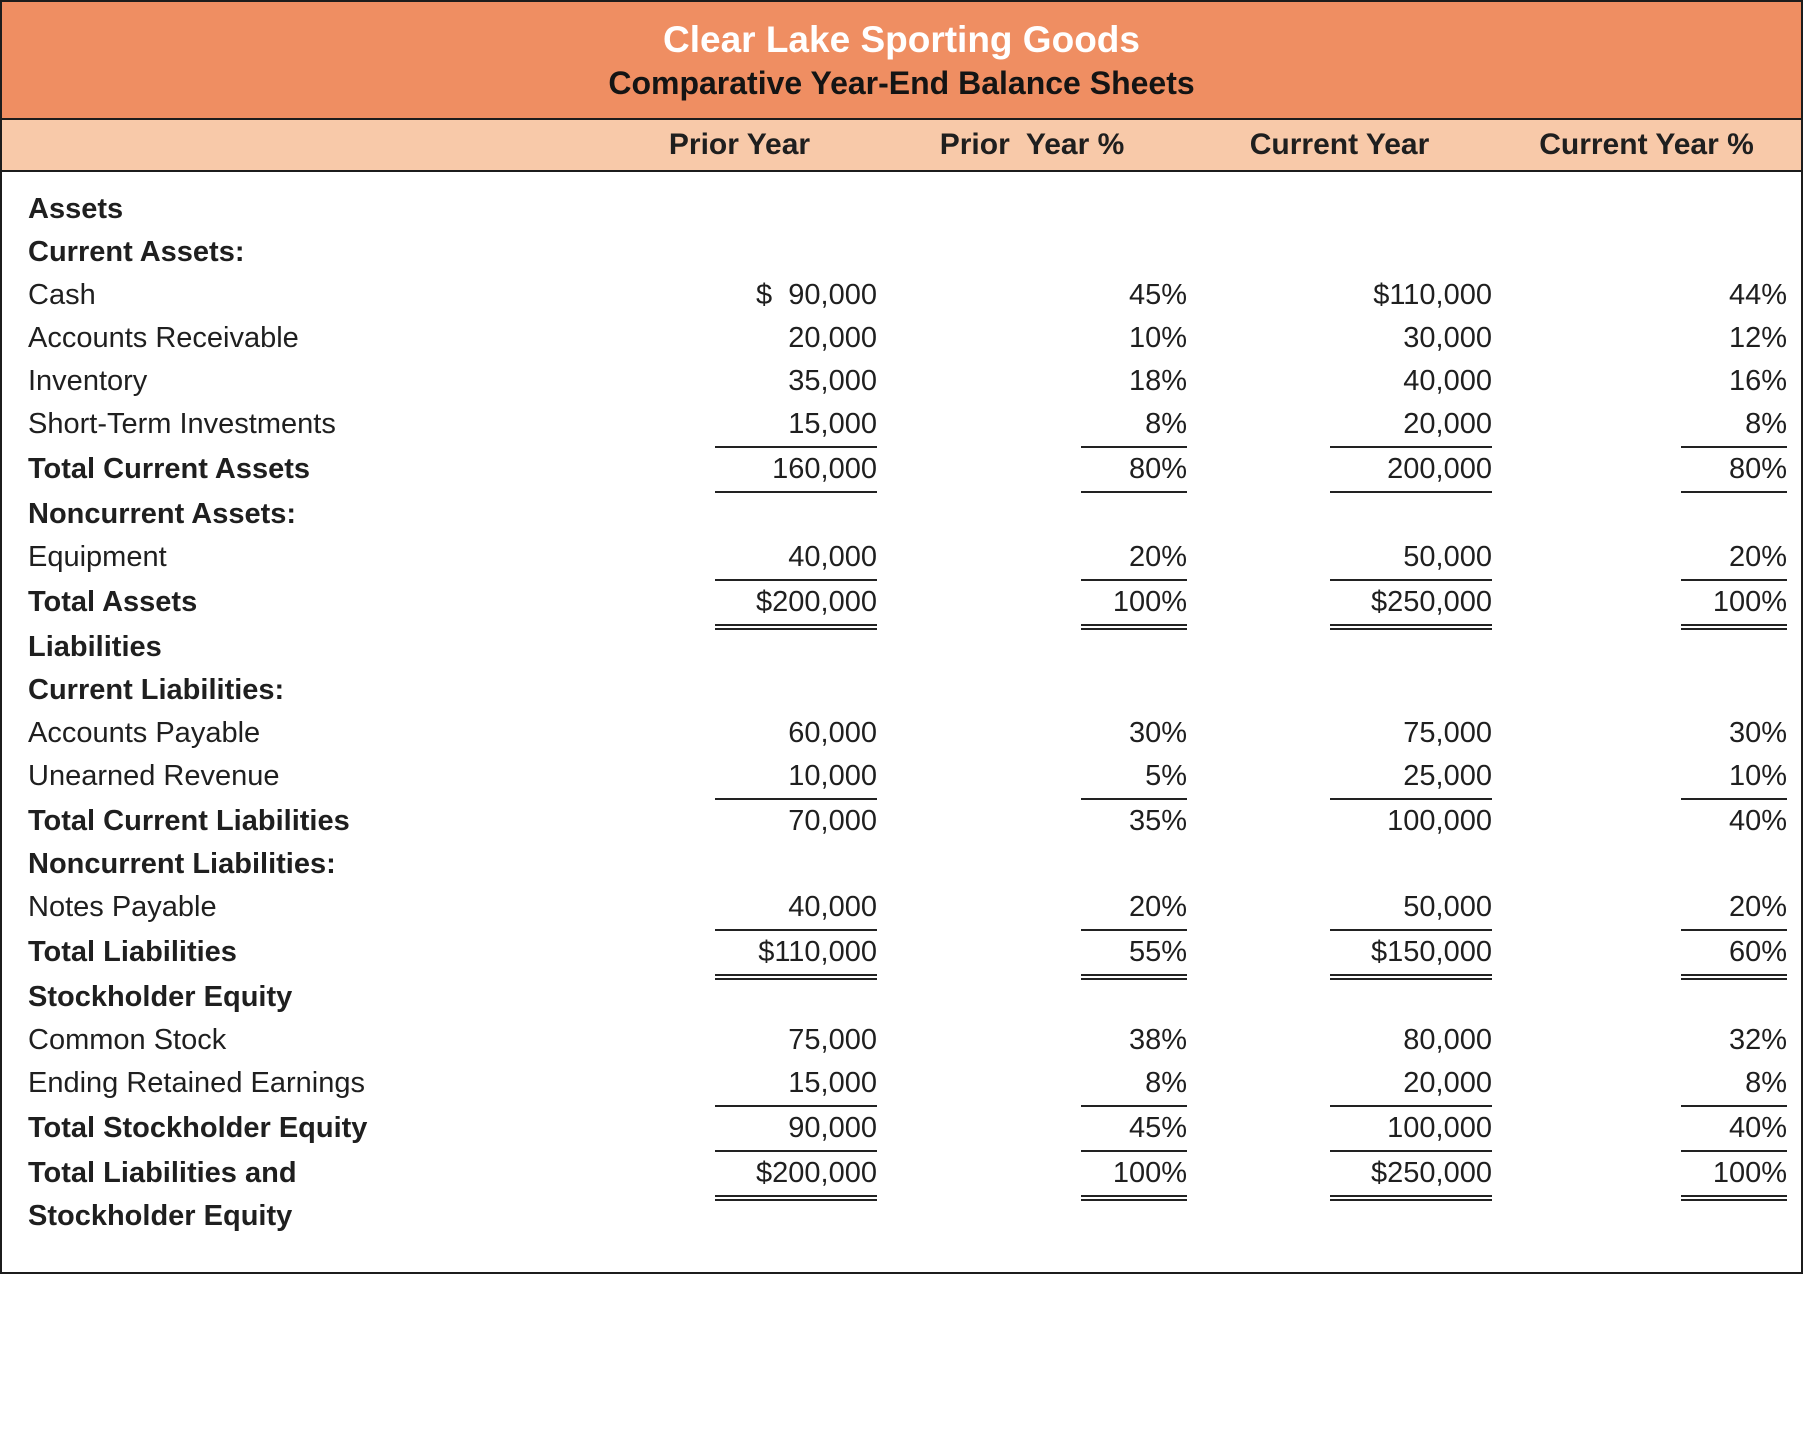  What do you see at coordinates (1339, 1040) in the screenshot?
I see `current-year-cell: 80,000` at bounding box center [1339, 1040].